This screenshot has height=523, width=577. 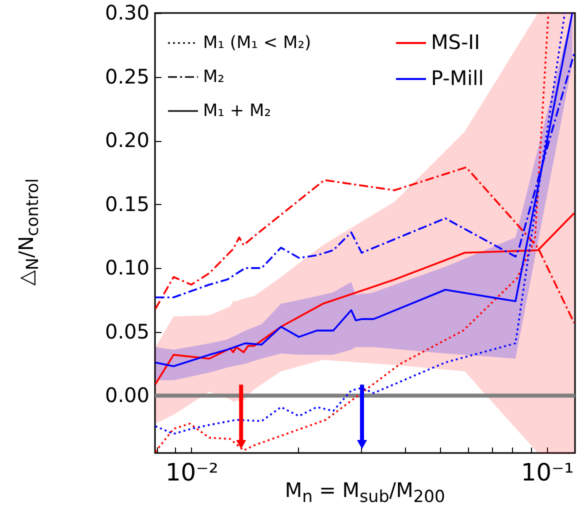 What do you see at coordinates (191, 472) in the screenshot?
I see `x-tick-label: 10⁻²` at bounding box center [191, 472].